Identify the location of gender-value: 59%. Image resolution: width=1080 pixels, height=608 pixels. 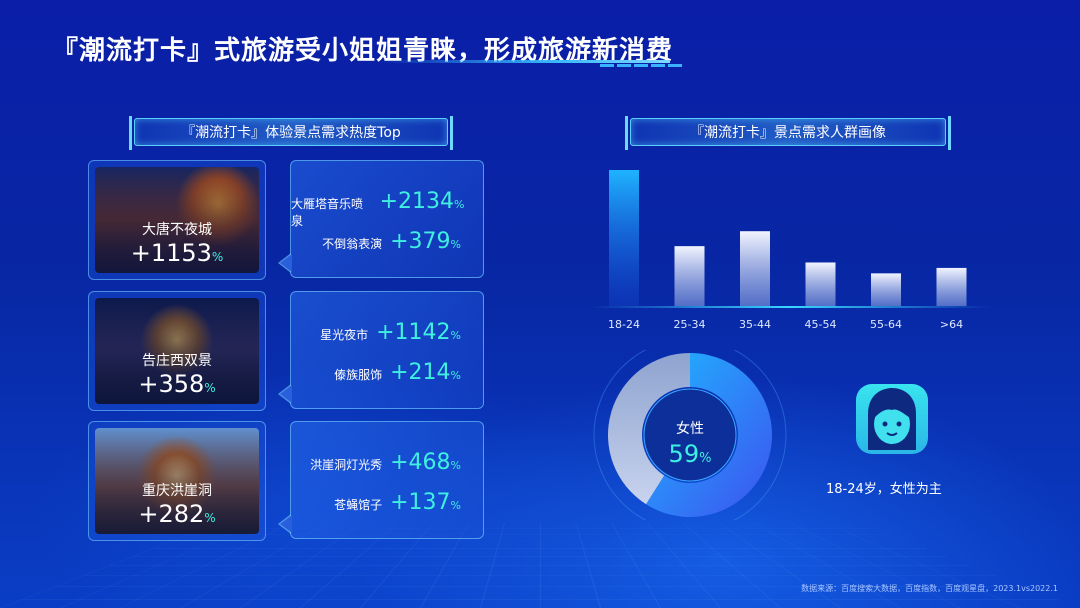
(690, 454).